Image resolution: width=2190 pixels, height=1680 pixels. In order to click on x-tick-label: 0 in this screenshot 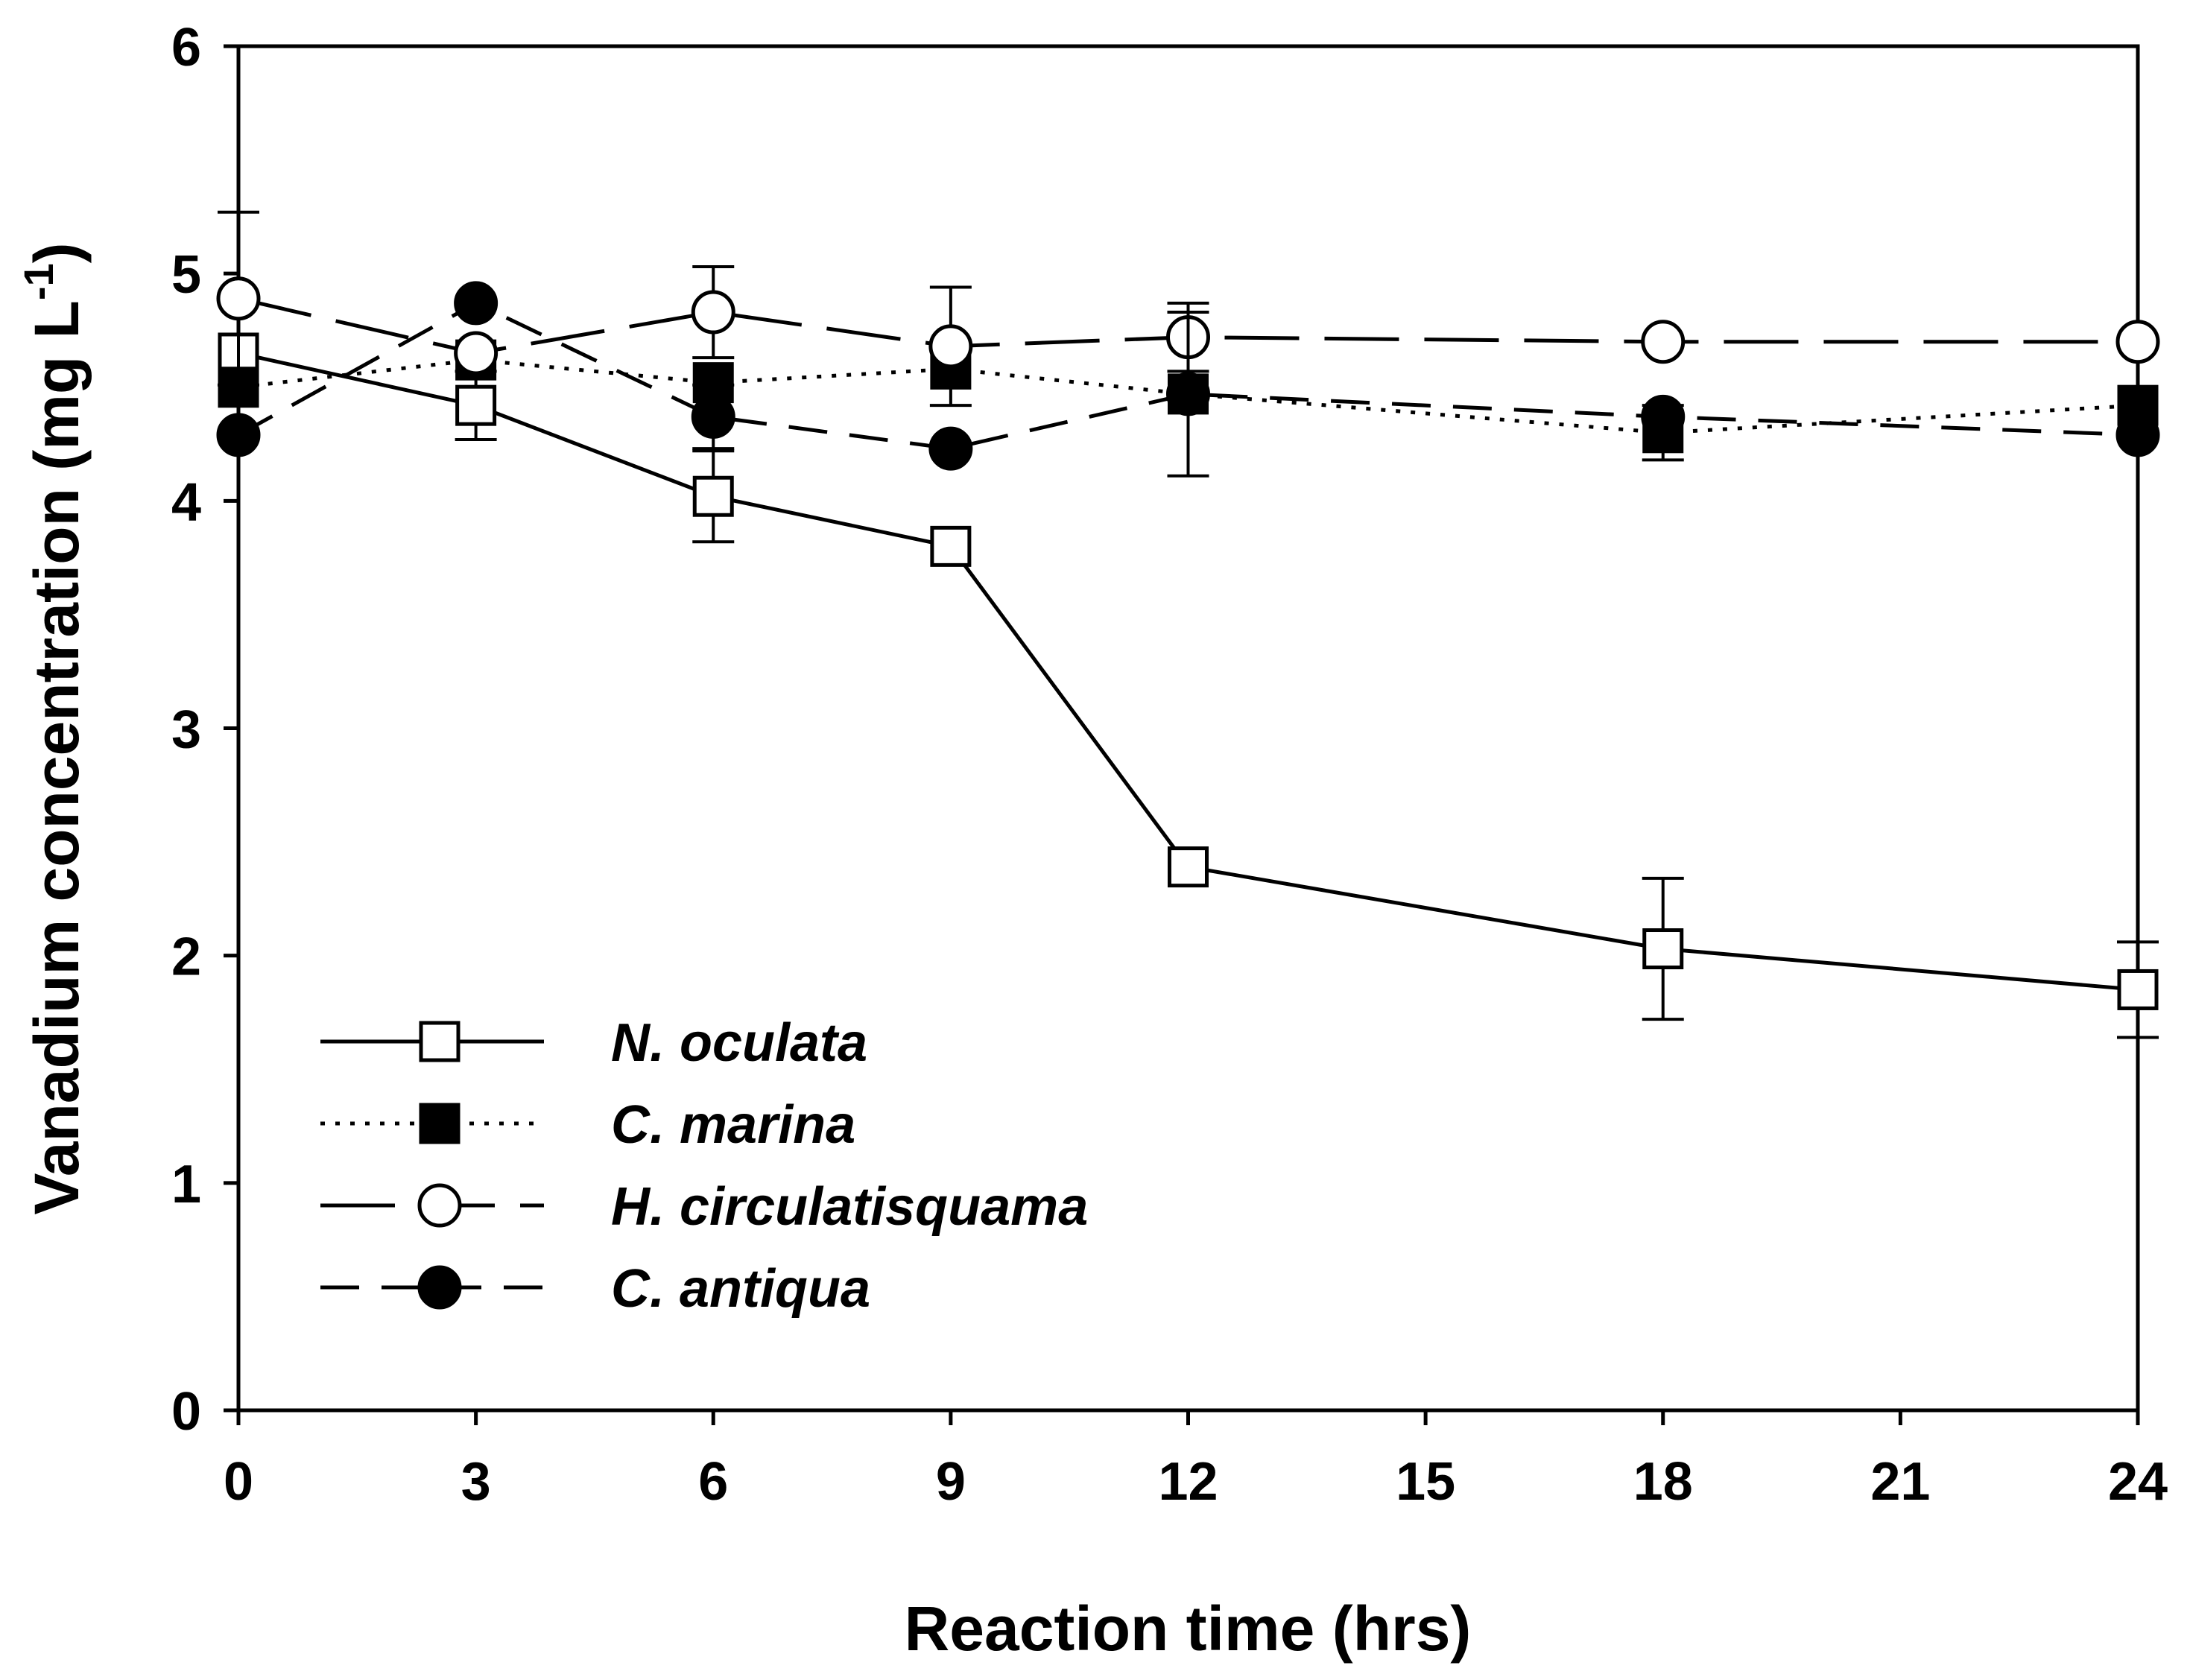, I will do `click(238, 1482)`.